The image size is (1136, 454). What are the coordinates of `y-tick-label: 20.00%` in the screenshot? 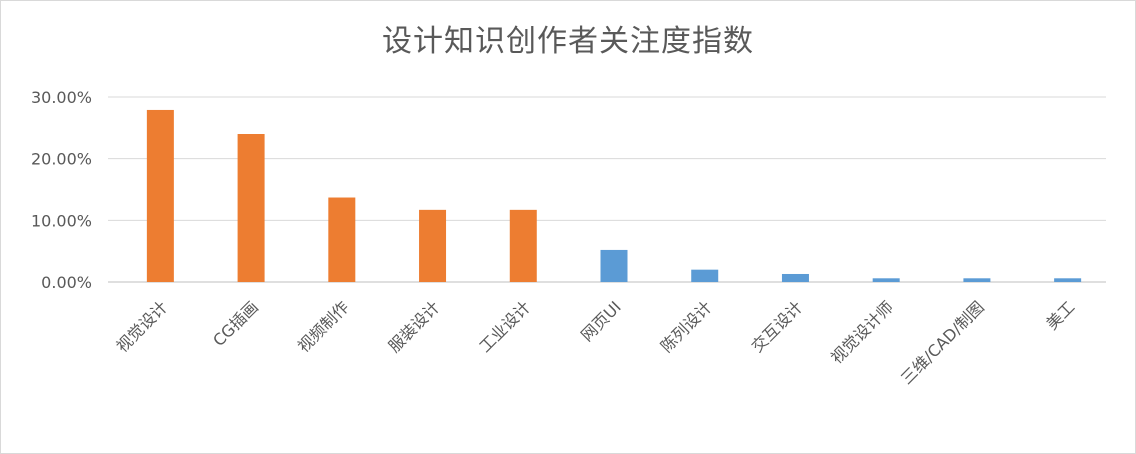 It's located at (61, 159).